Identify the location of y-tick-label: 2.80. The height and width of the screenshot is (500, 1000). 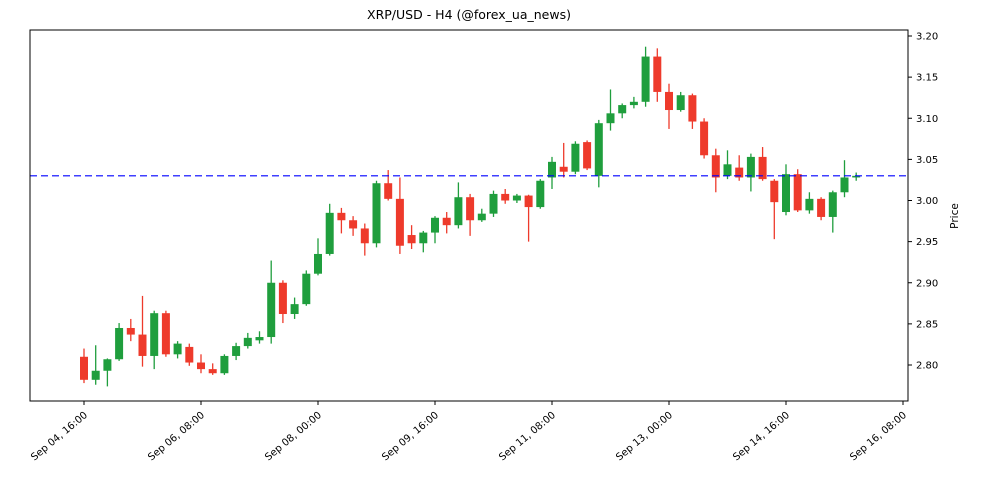
(927, 366).